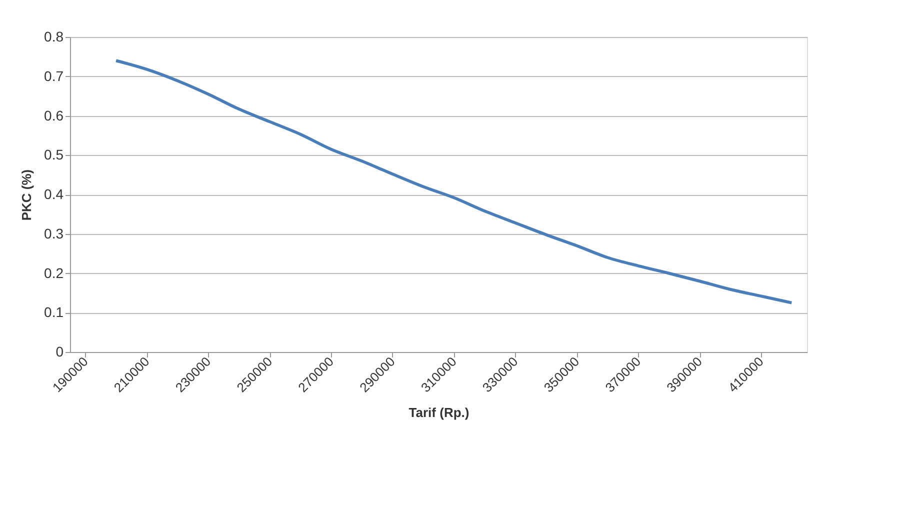 The height and width of the screenshot is (520, 903). What do you see at coordinates (60, 352) in the screenshot?
I see `y-tick-label: 0` at bounding box center [60, 352].